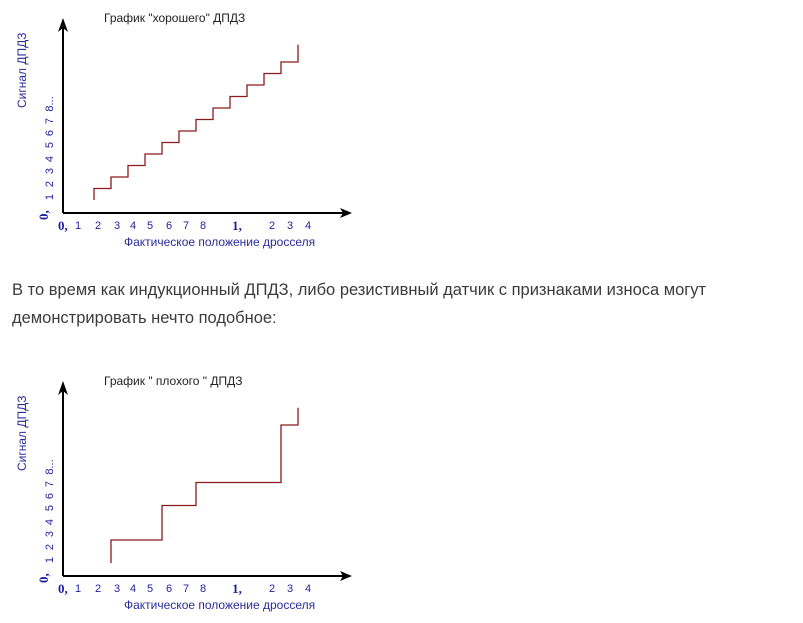  What do you see at coordinates (173, 381) in the screenshot?
I see `chart-title: График " плохого " ДПДЗ` at bounding box center [173, 381].